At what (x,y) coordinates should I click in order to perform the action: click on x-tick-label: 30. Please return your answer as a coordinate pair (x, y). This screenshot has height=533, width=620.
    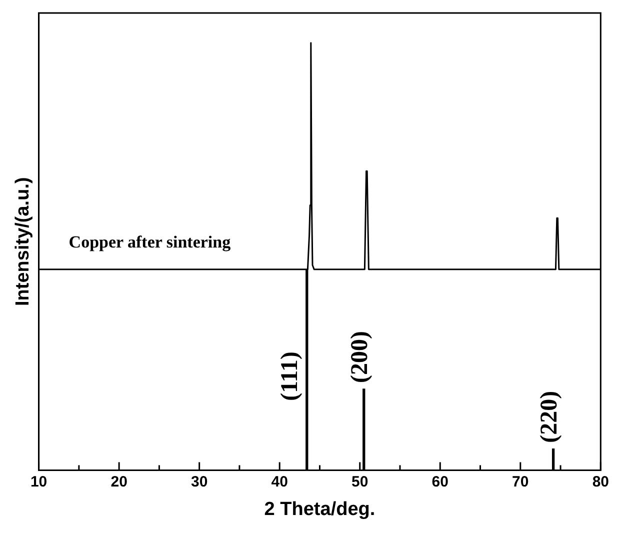
    Looking at the image, I should click on (199, 481).